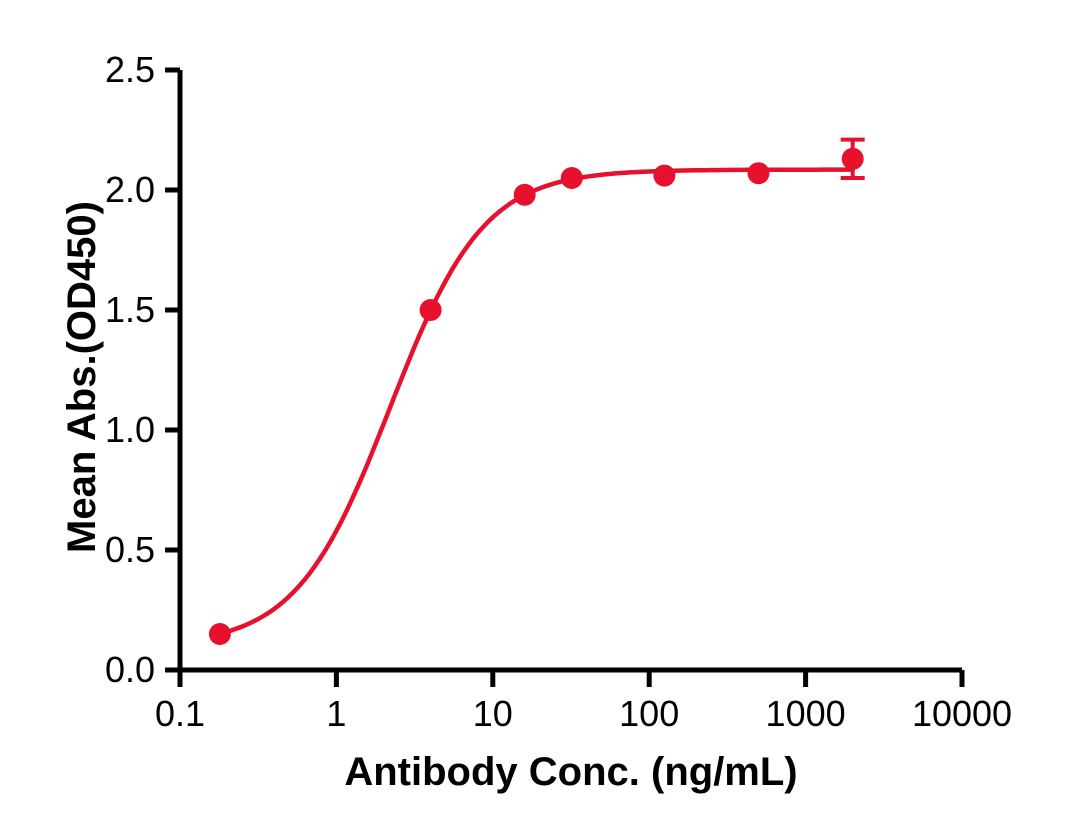 This screenshot has height=837, width=1082. Describe the element at coordinates (962, 713) in the screenshot. I see `x-tick-label: 10000` at that location.